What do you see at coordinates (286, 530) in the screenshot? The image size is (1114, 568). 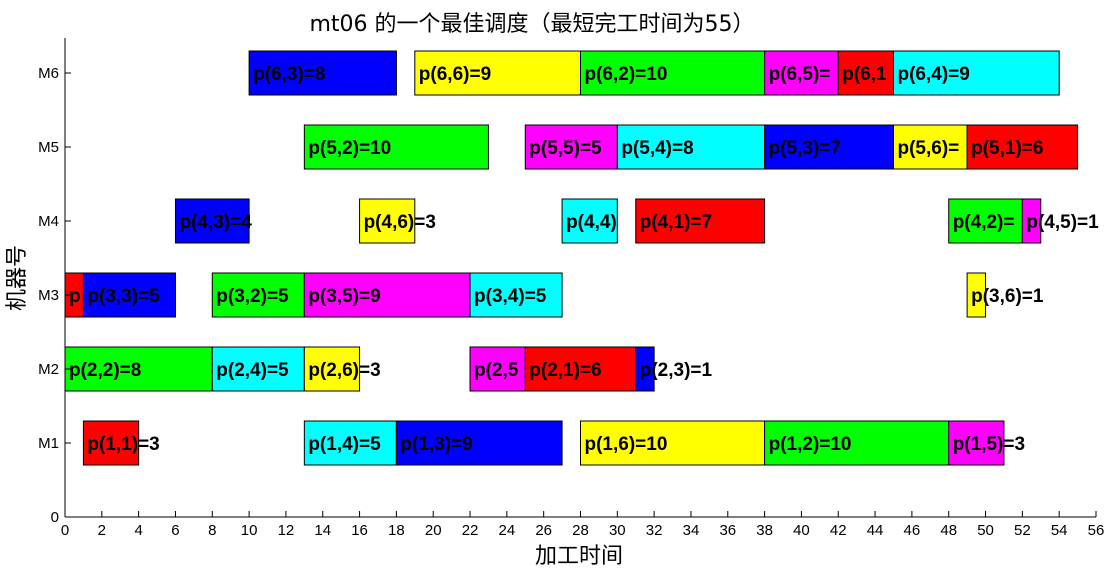 I see `x-tick-label: 12` at bounding box center [286, 530].